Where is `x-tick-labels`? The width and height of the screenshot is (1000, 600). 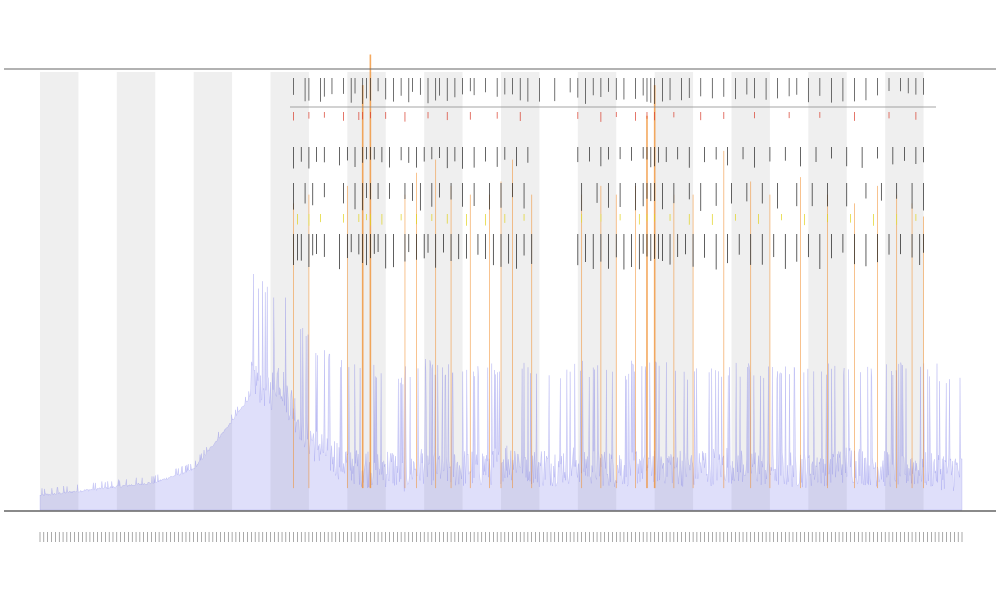
x-tick-labels is located at coordinates (501, 537).